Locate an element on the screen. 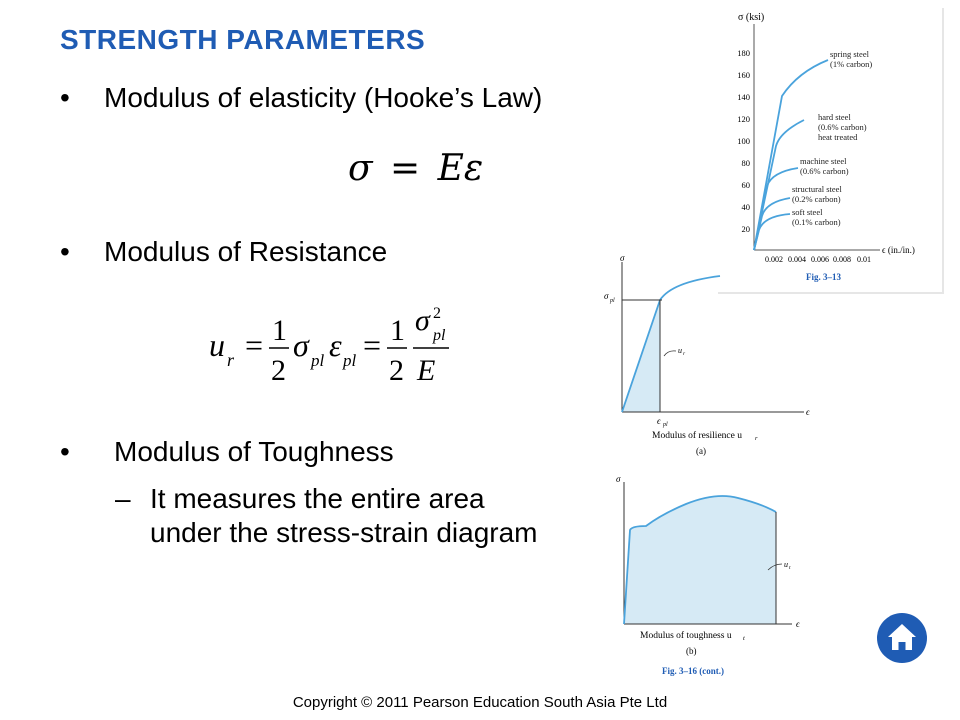  sigma-pl-label: σ is located at coordinates (606, 296).